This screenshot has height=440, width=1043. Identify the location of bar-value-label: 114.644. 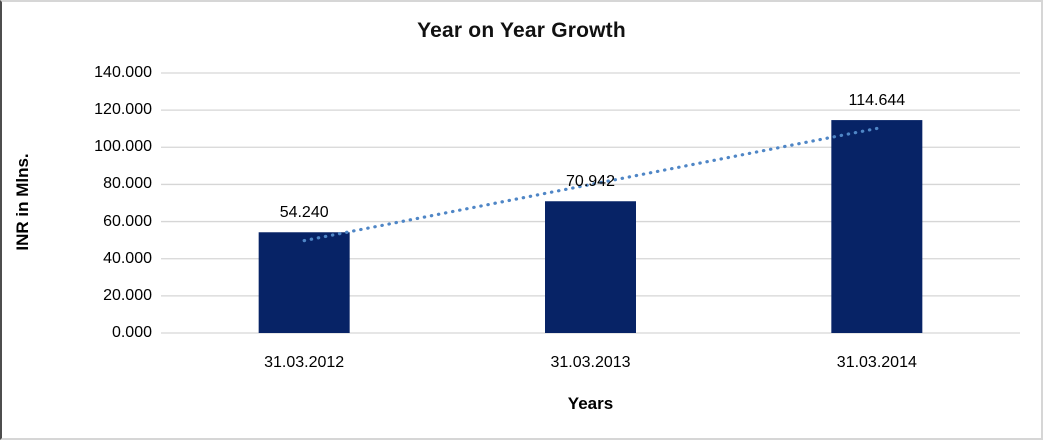
(877, 101).